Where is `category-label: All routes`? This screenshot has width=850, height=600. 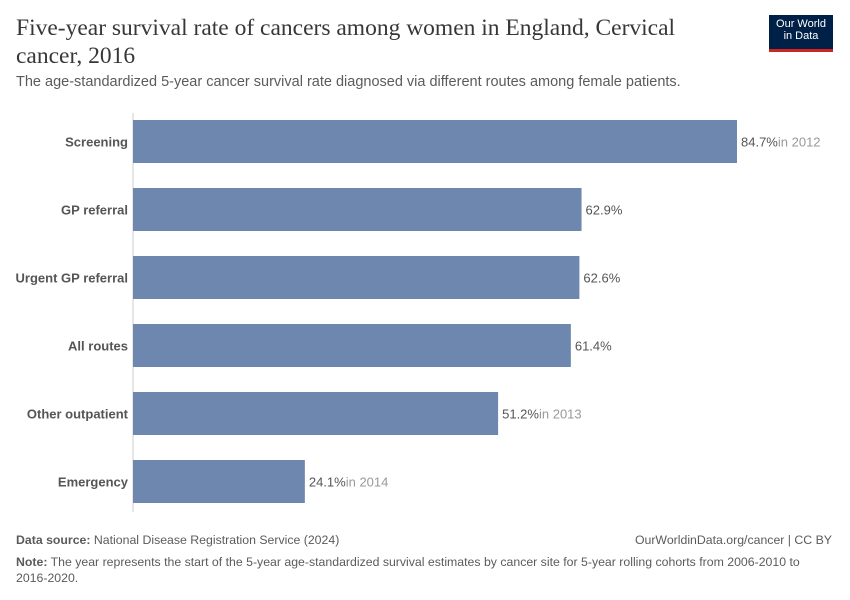 category-label: All routes is located at coordinates (98, 346).